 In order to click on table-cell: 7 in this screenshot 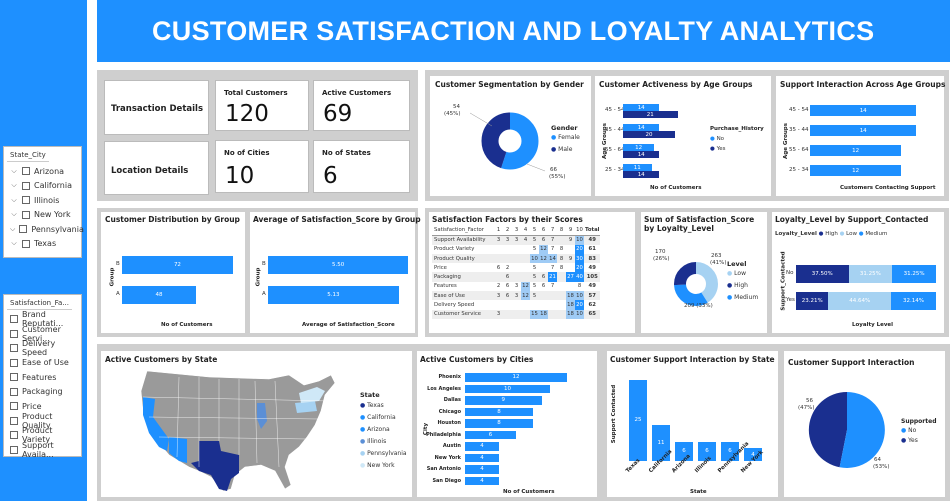, I will do `click(552, 267)`.